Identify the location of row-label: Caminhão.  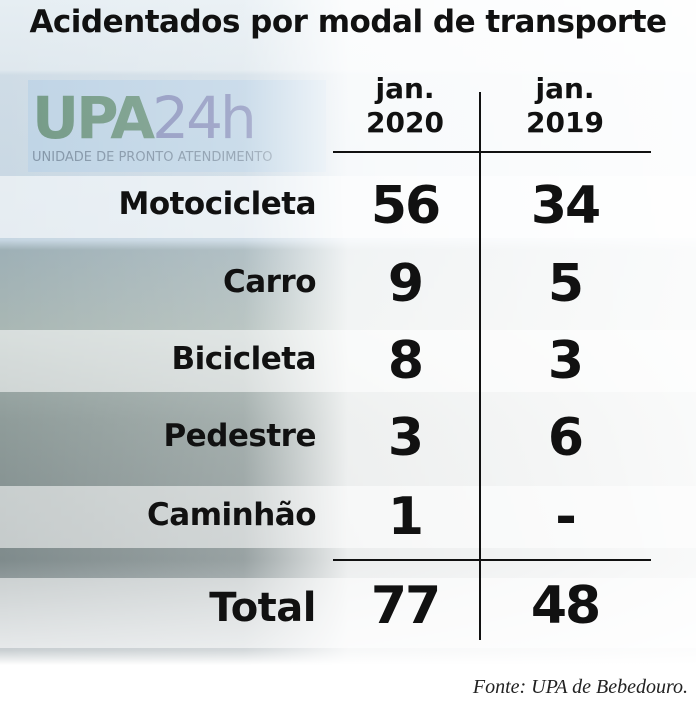
(231, 515).